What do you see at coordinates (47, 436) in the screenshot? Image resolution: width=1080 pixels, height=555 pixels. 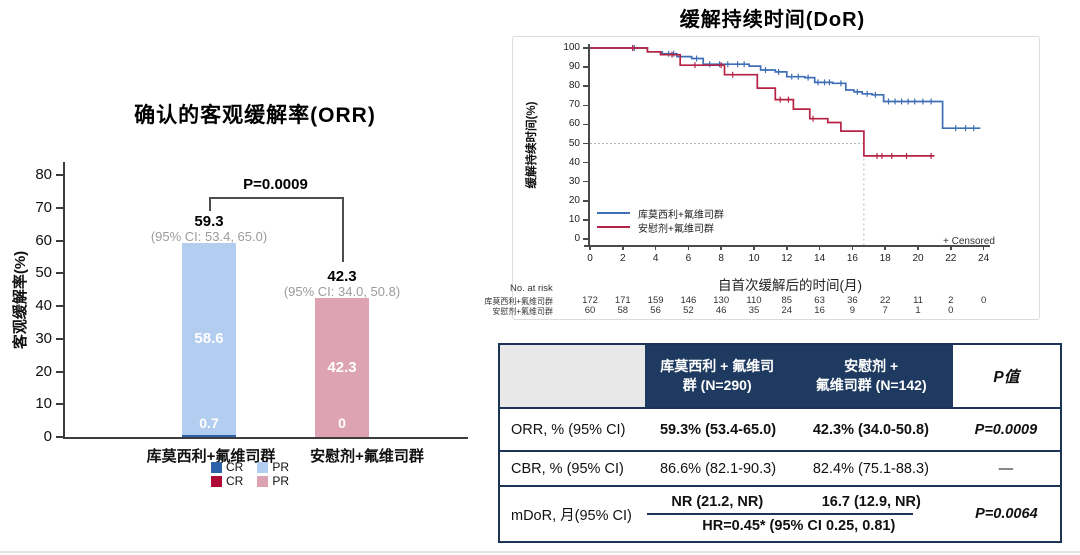 I see `orr-y-tick-label: 0` at bounding box center [47, 436].